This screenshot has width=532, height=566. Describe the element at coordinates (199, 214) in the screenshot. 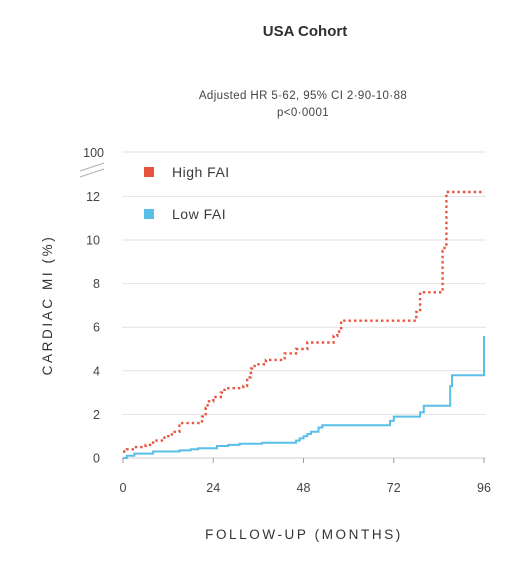

I see `legend-label-low-fai: Low FAI` at that location.